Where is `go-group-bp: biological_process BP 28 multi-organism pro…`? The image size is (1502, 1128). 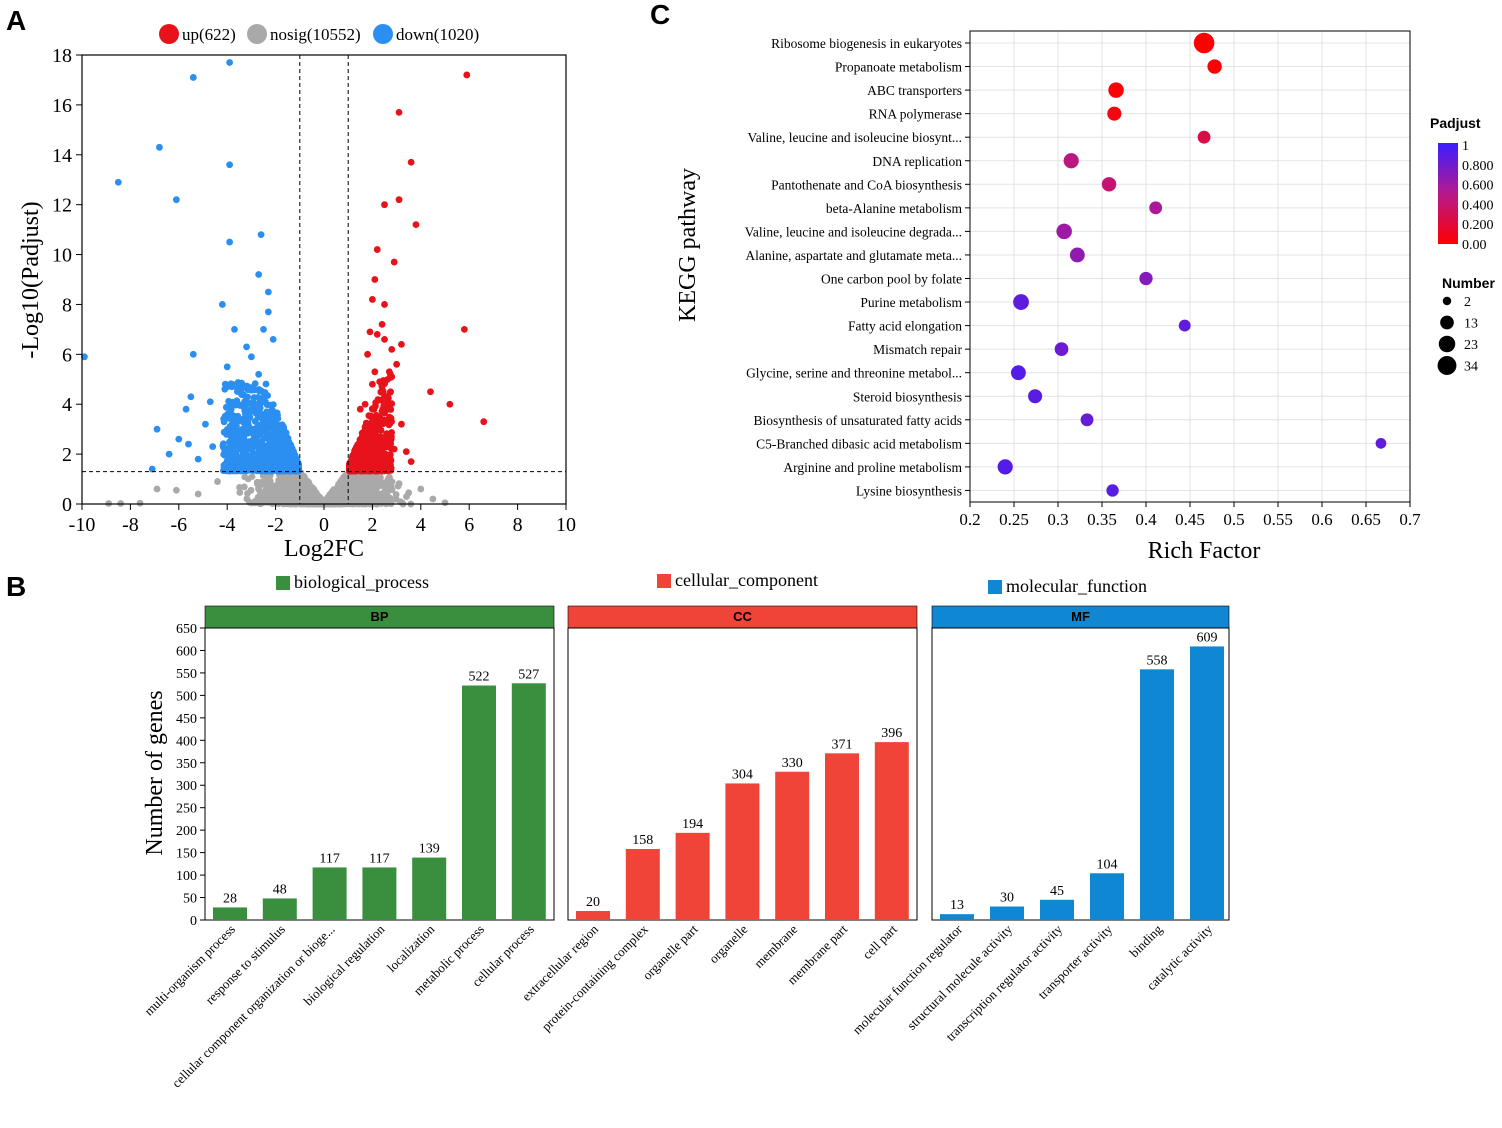
go-group-bp: biological_process BP 28 multi-organism pro… is located at coordinates (348, 831).